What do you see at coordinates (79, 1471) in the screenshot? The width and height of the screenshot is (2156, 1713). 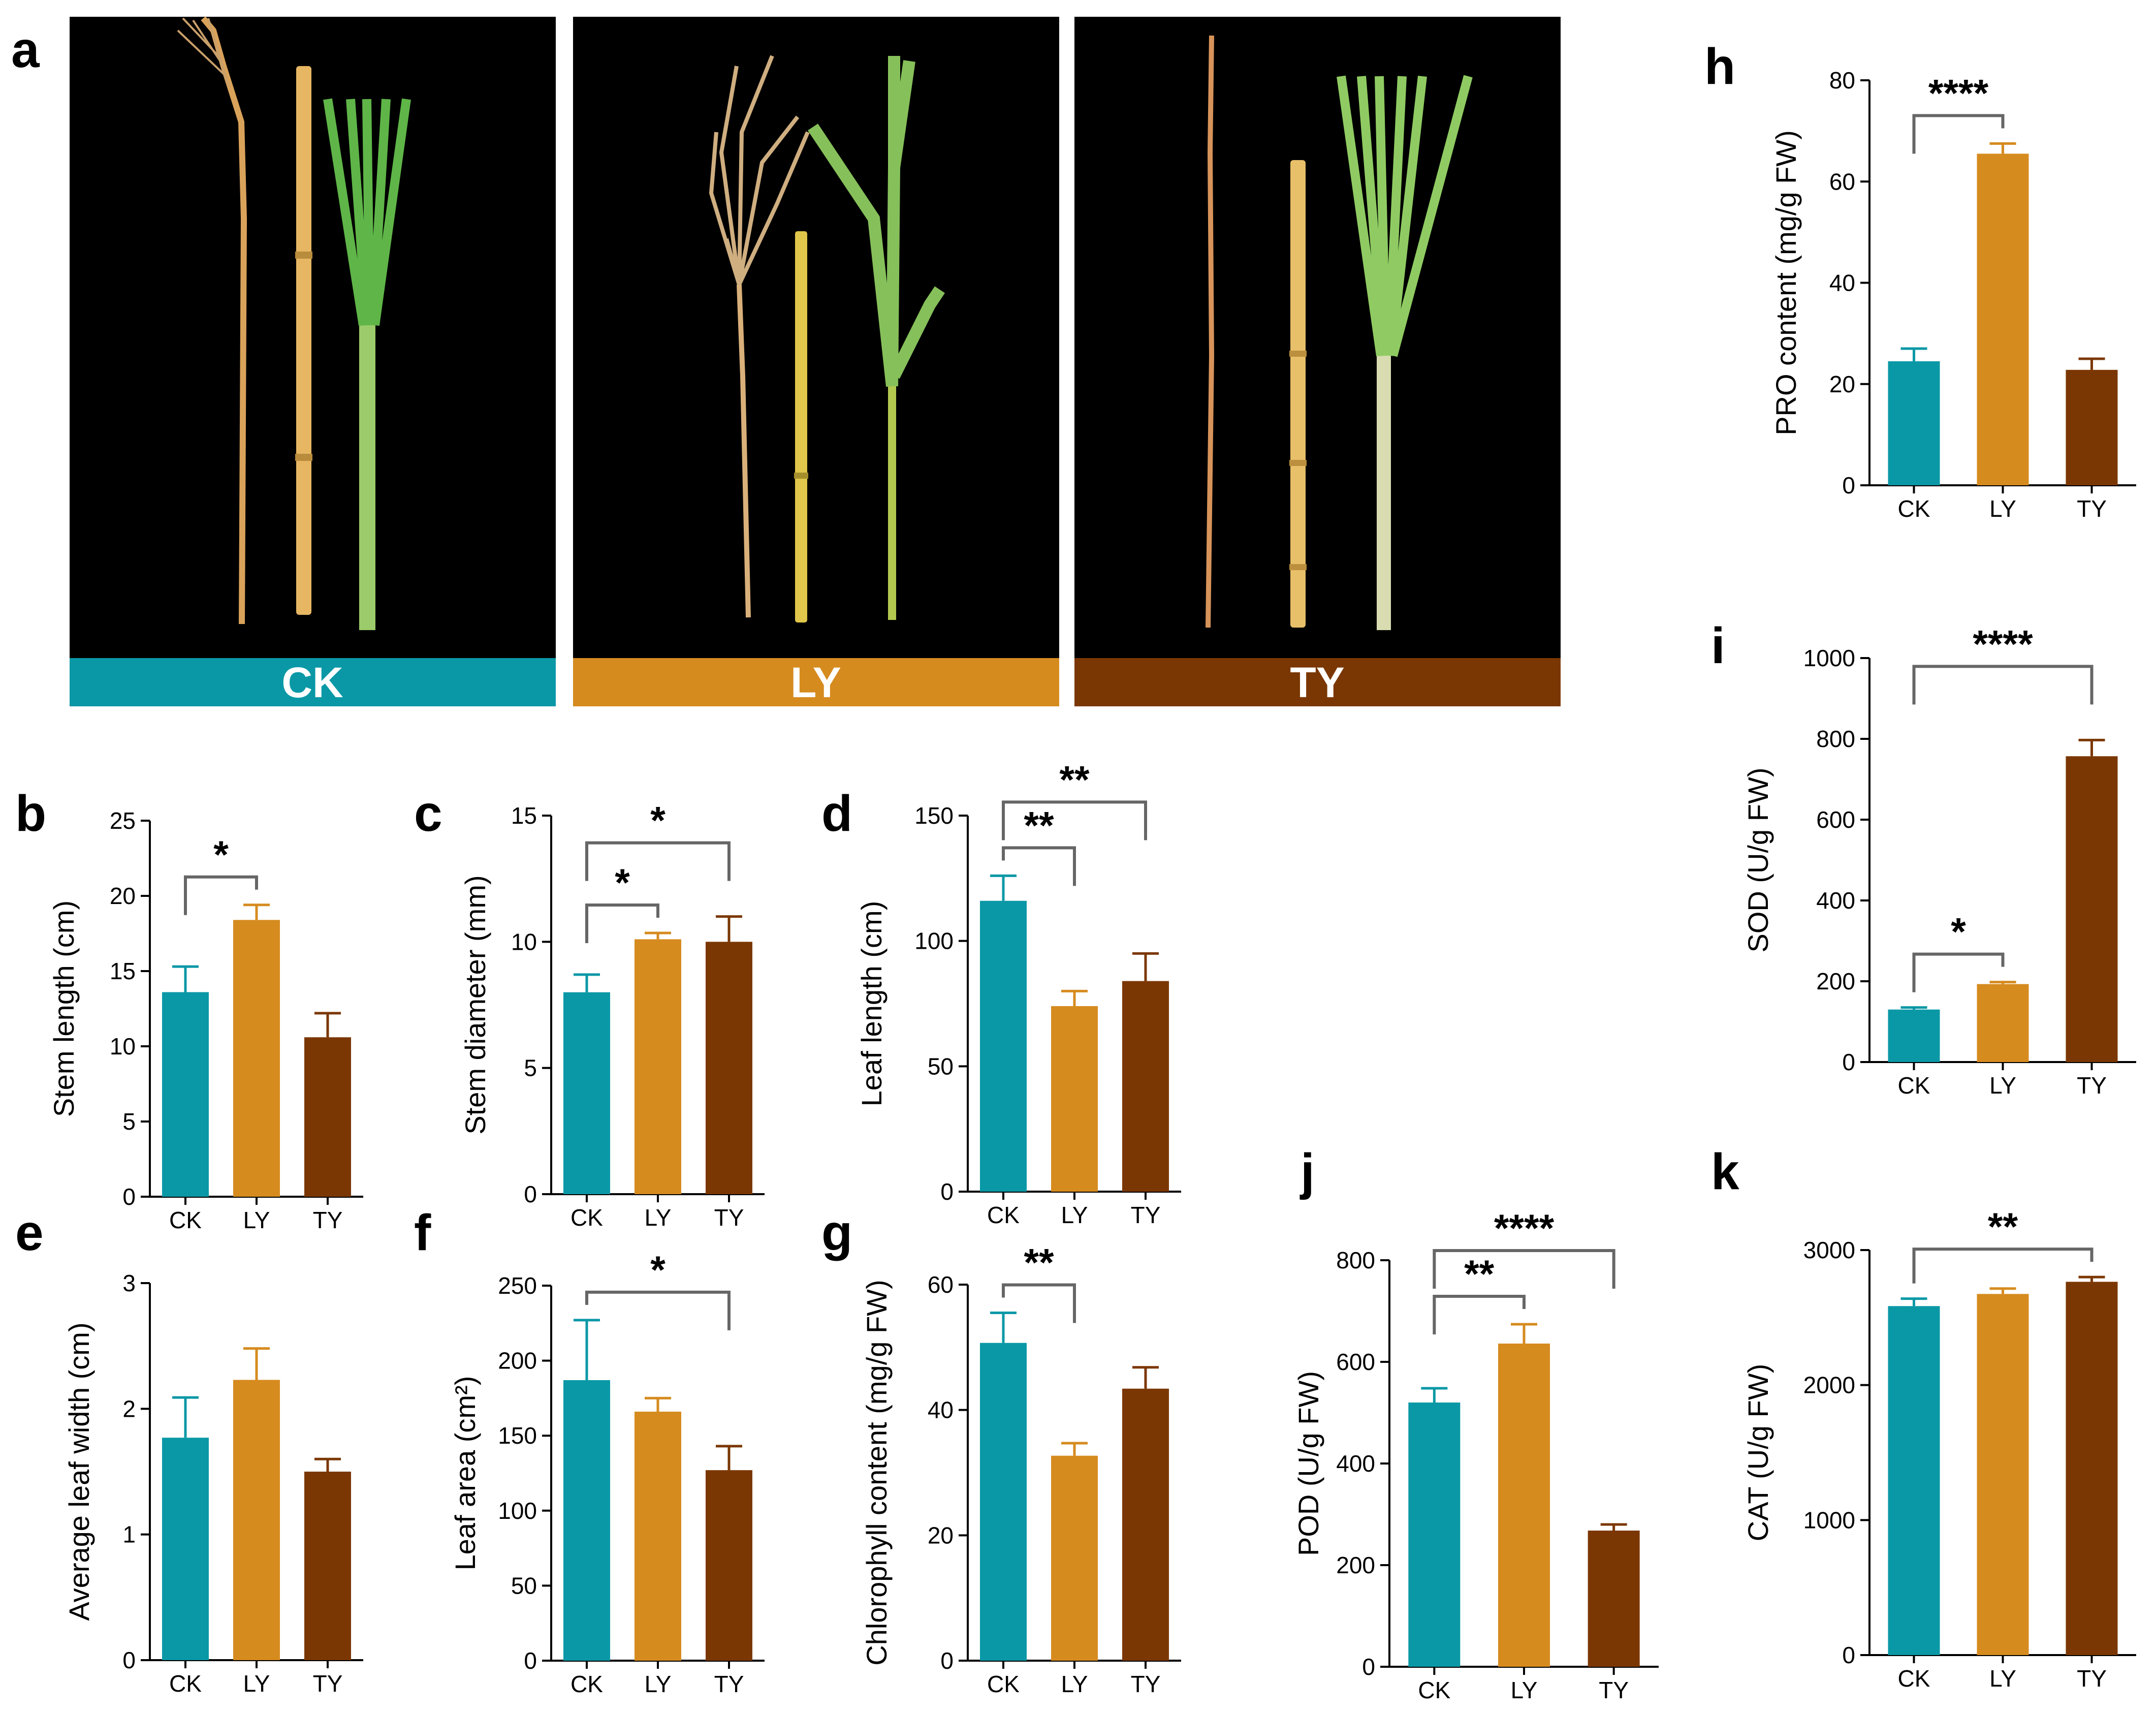 I see `y-axis-title: Average leaf width (cm)` at bounding box center [79, 1471].